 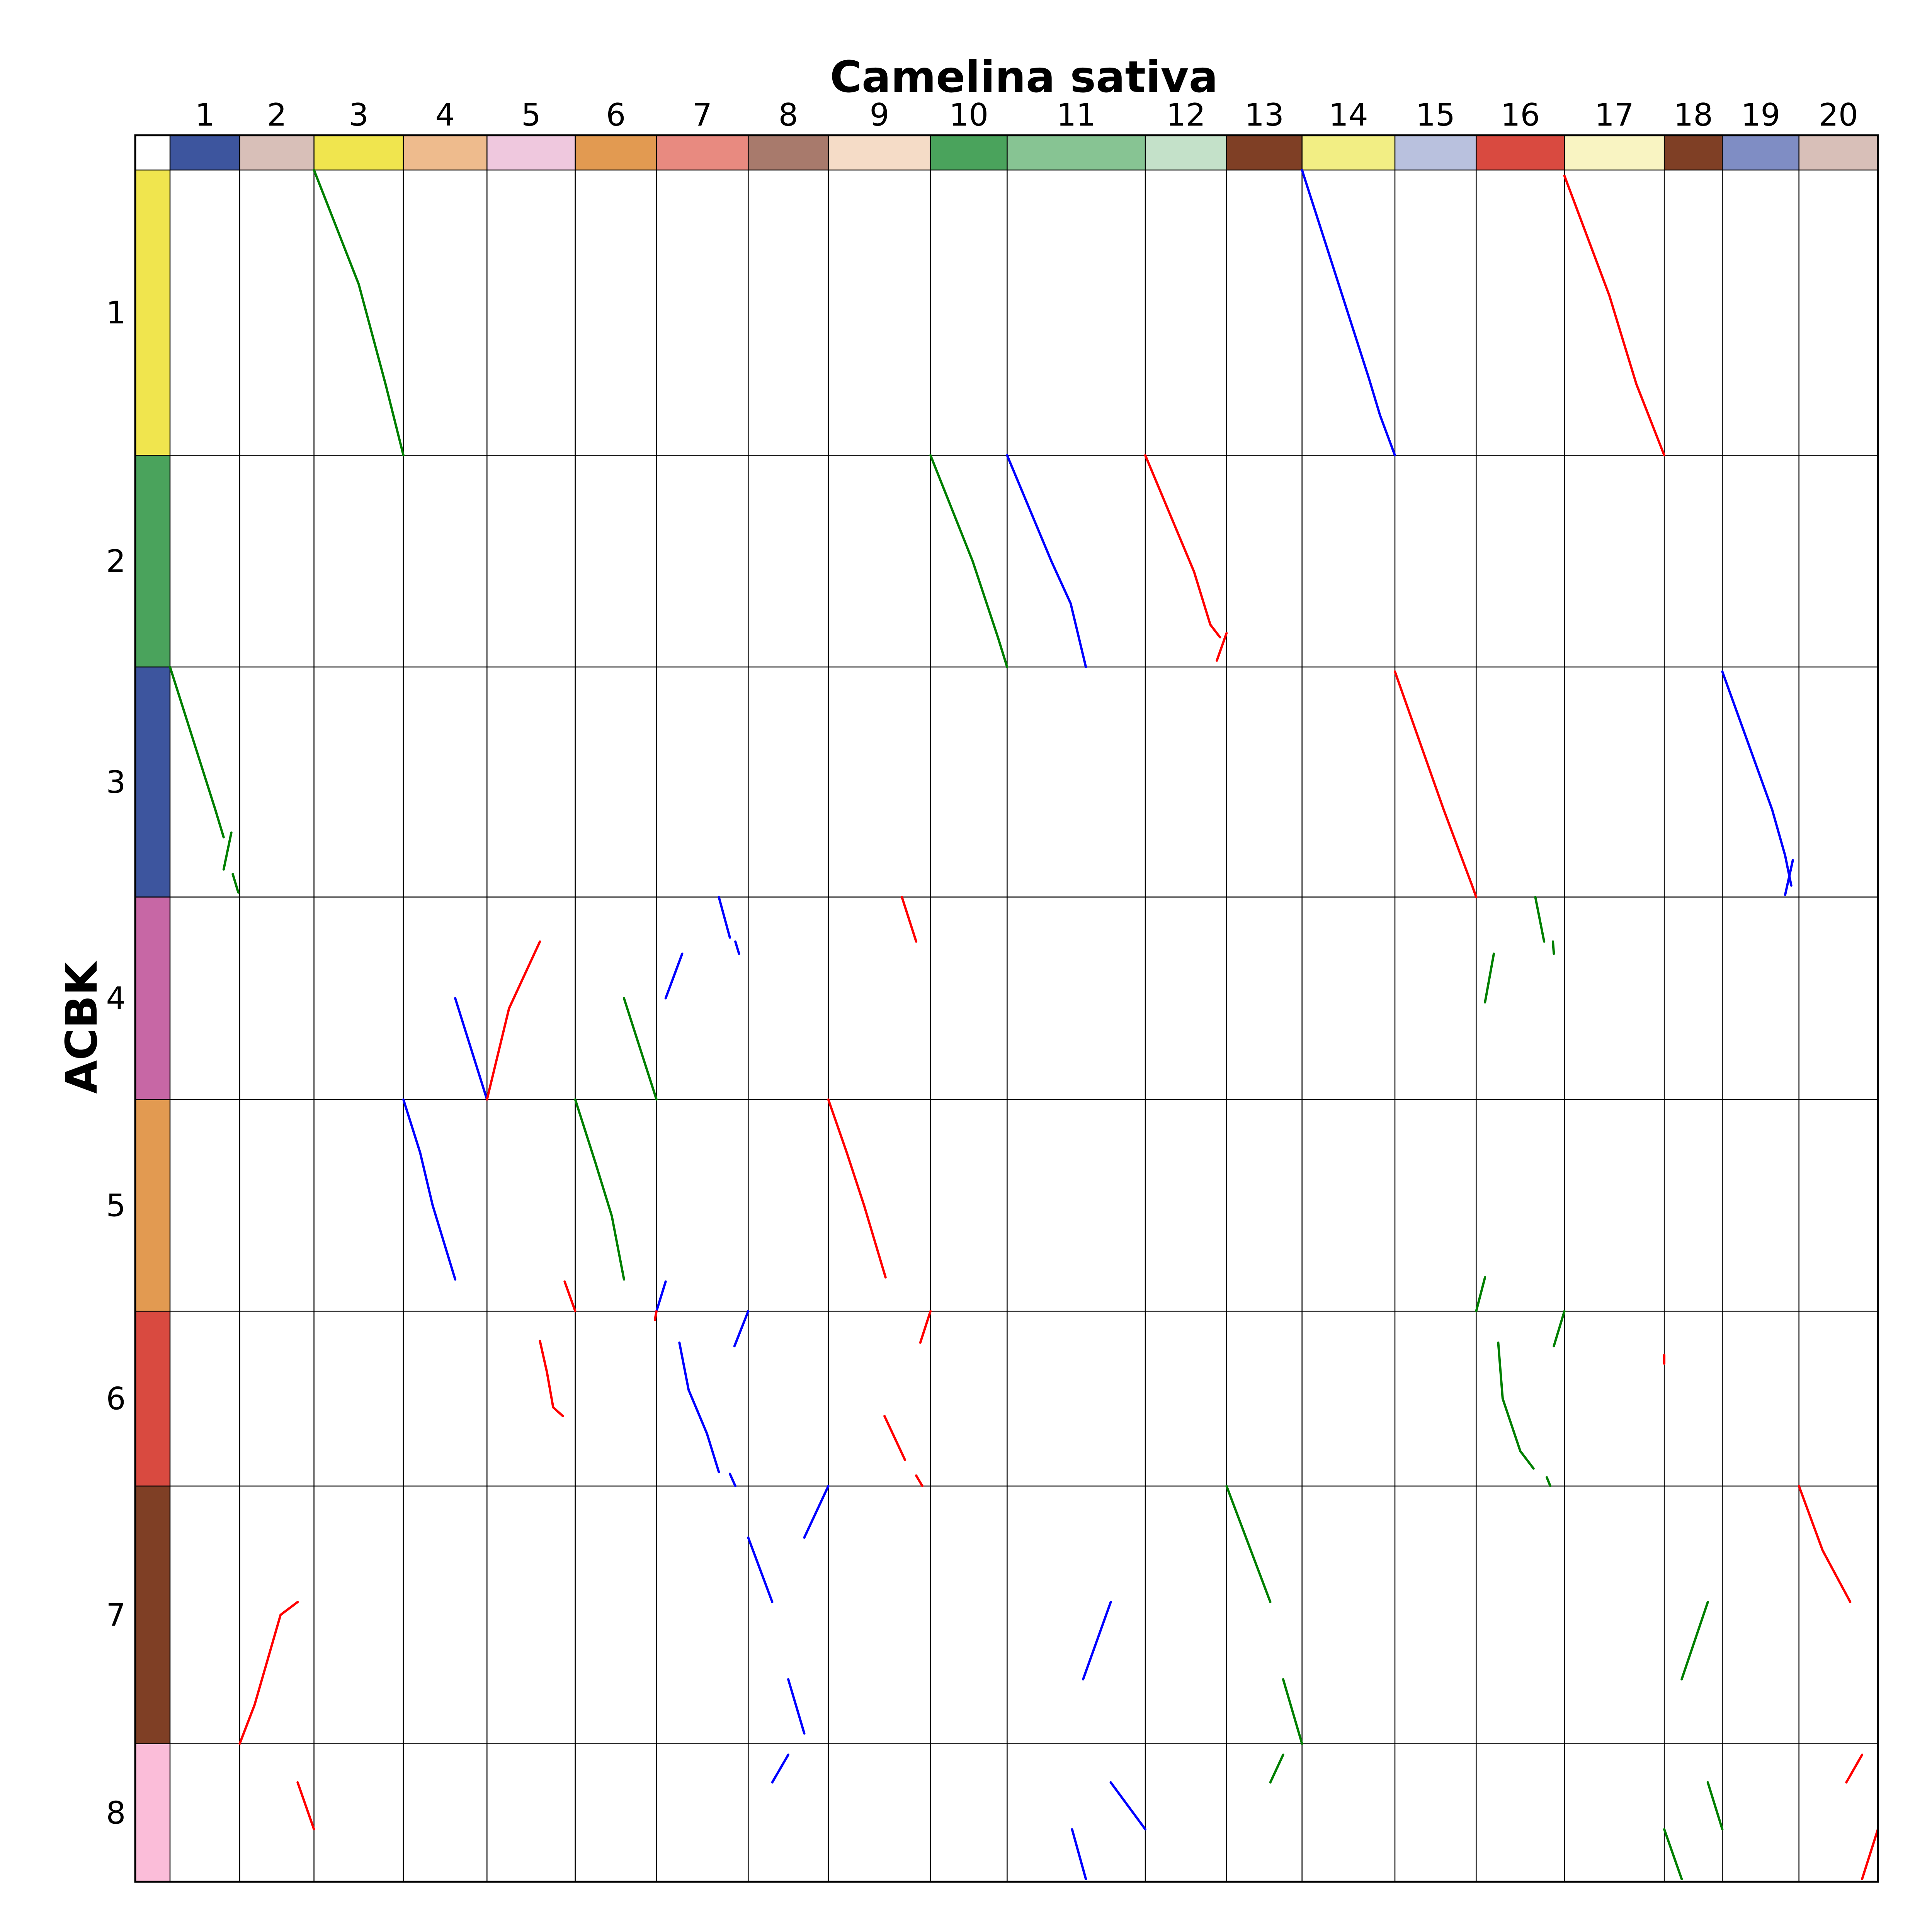 I want to click on y-tick-7: 7, so click(x=116, y=1615).